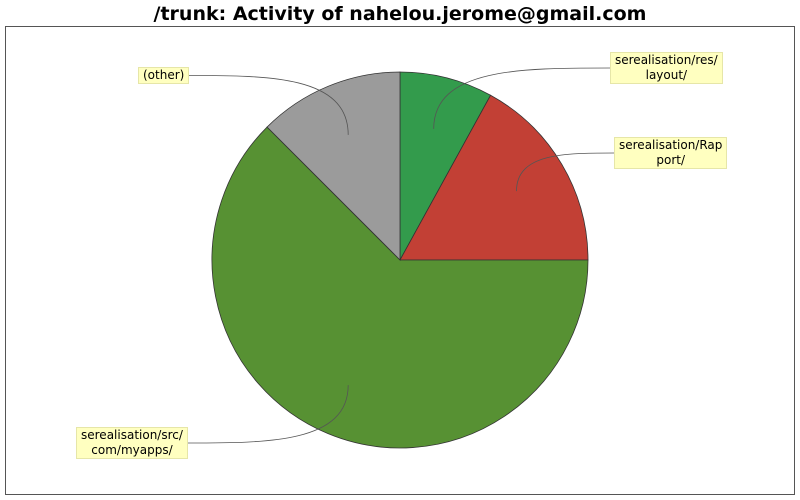 Image resolution: width=800 pixels, height=500 pixels. I want to click on slice-label-line: layout/, so click(666, 75).